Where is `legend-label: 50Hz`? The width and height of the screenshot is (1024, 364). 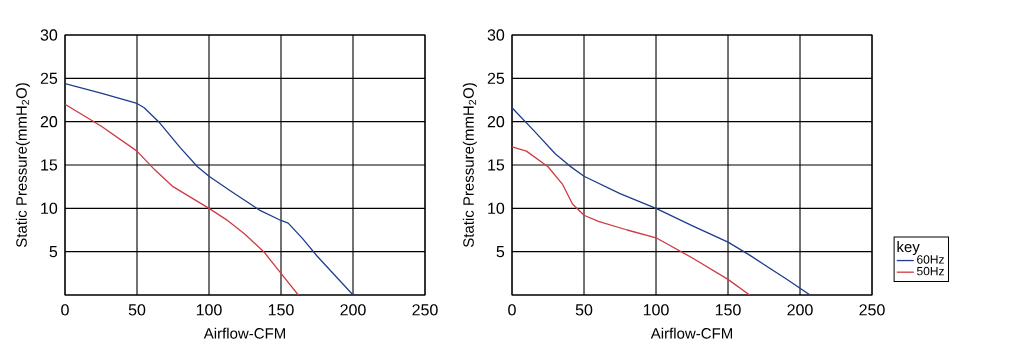
legend-label: 50Hz is located at coordinates (930, 271).